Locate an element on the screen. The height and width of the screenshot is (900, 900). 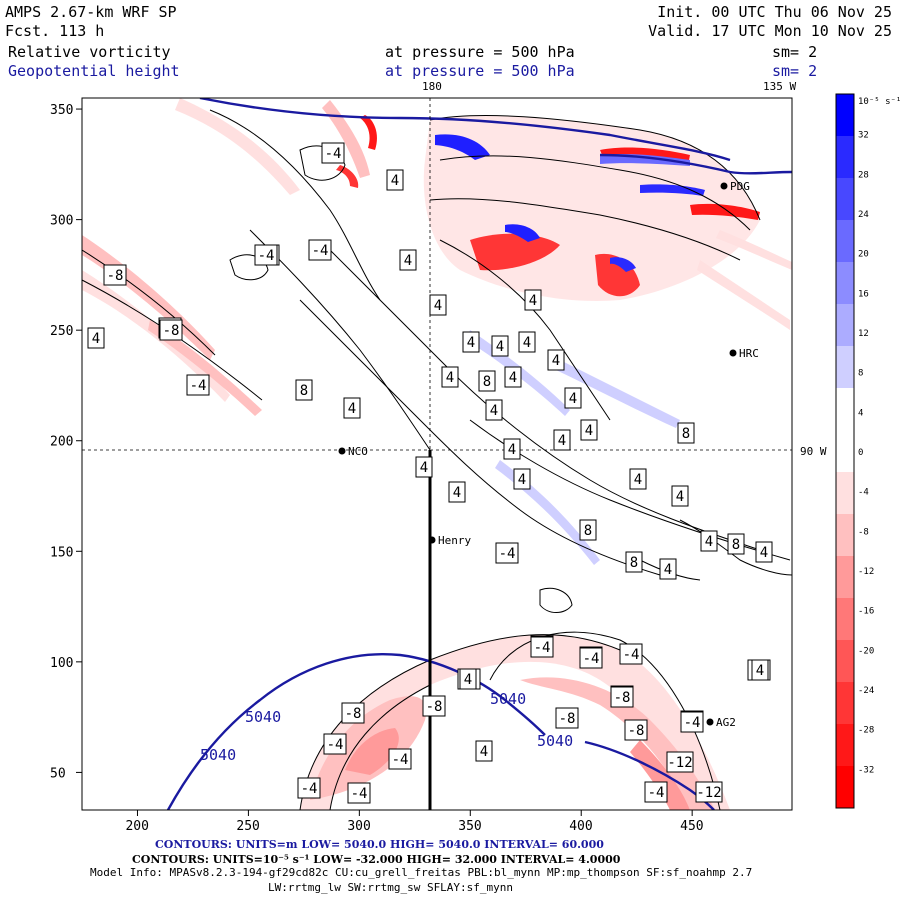
field2-name: Geopotential height is located at coordinates (94, 71).